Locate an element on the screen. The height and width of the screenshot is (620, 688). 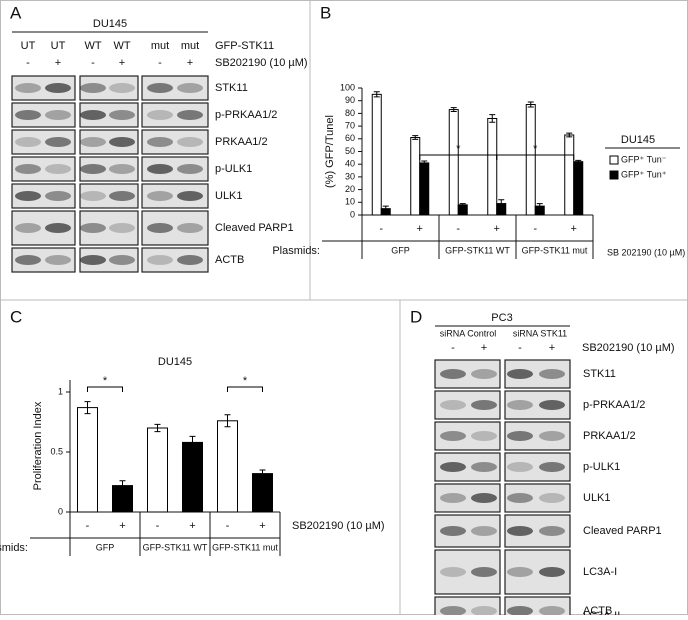
y-tick-label: 0.5 is located at coordinates (56, 451).